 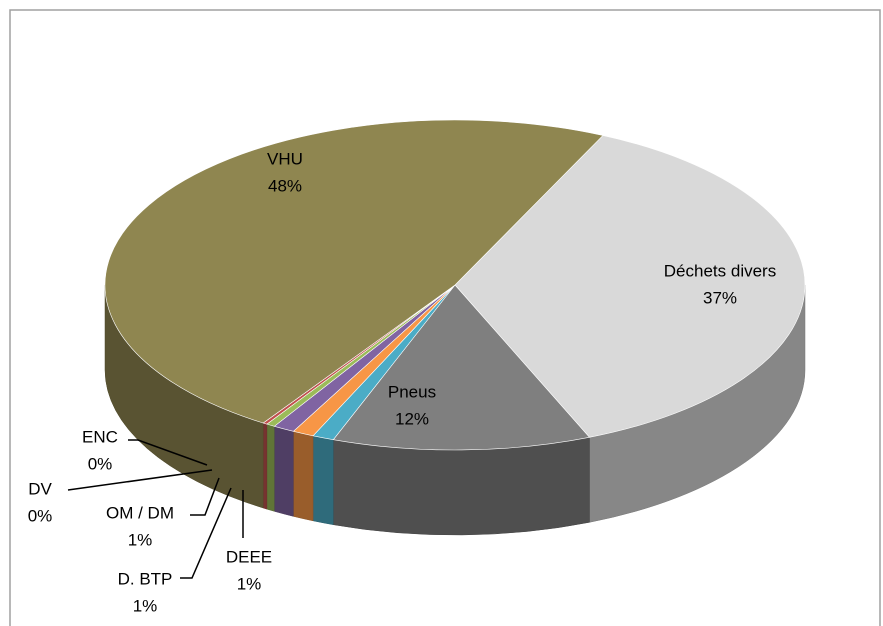 I want to click on value-label: 37%, so click(x=720, y=297).